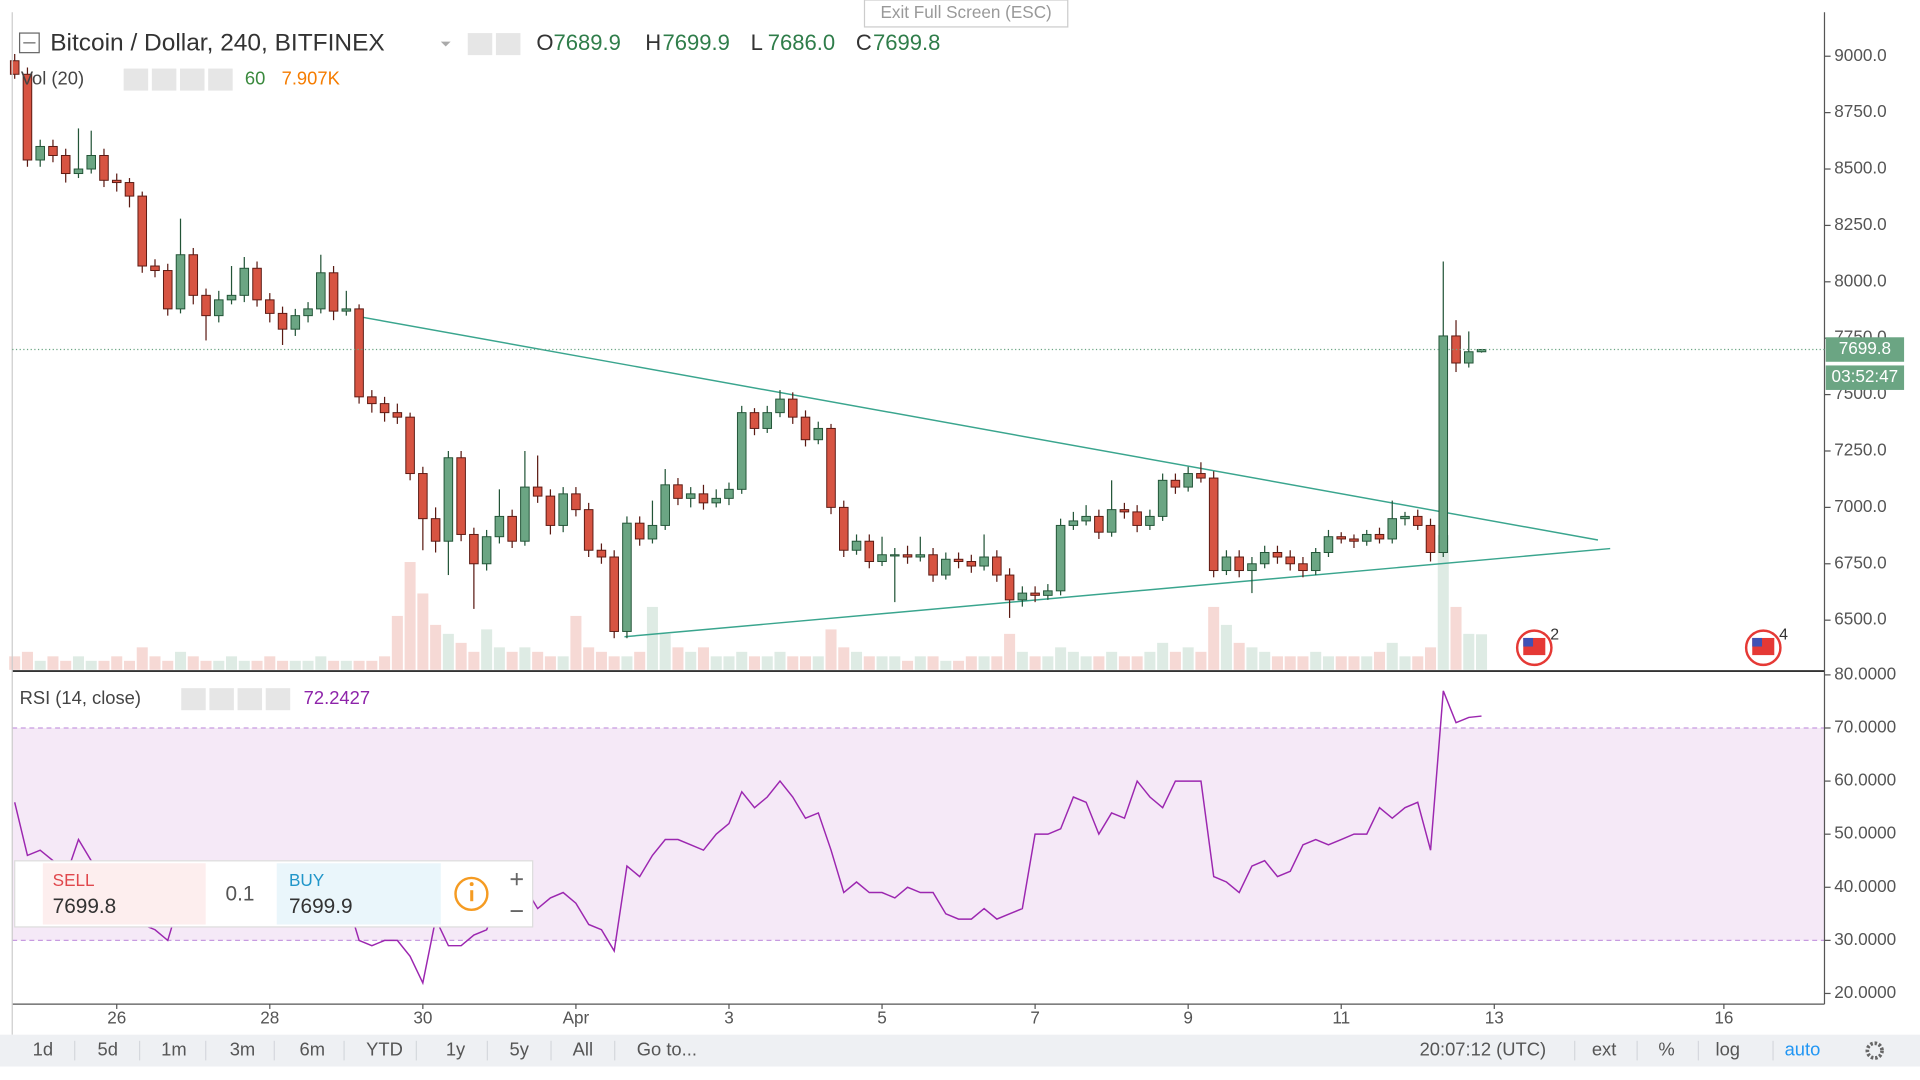 This screenshot has height=1080, width=1920. What do you see at coordinates (960, 1050) in the screenshot?
I see `toolbar` at bounding box center [960, 1050].